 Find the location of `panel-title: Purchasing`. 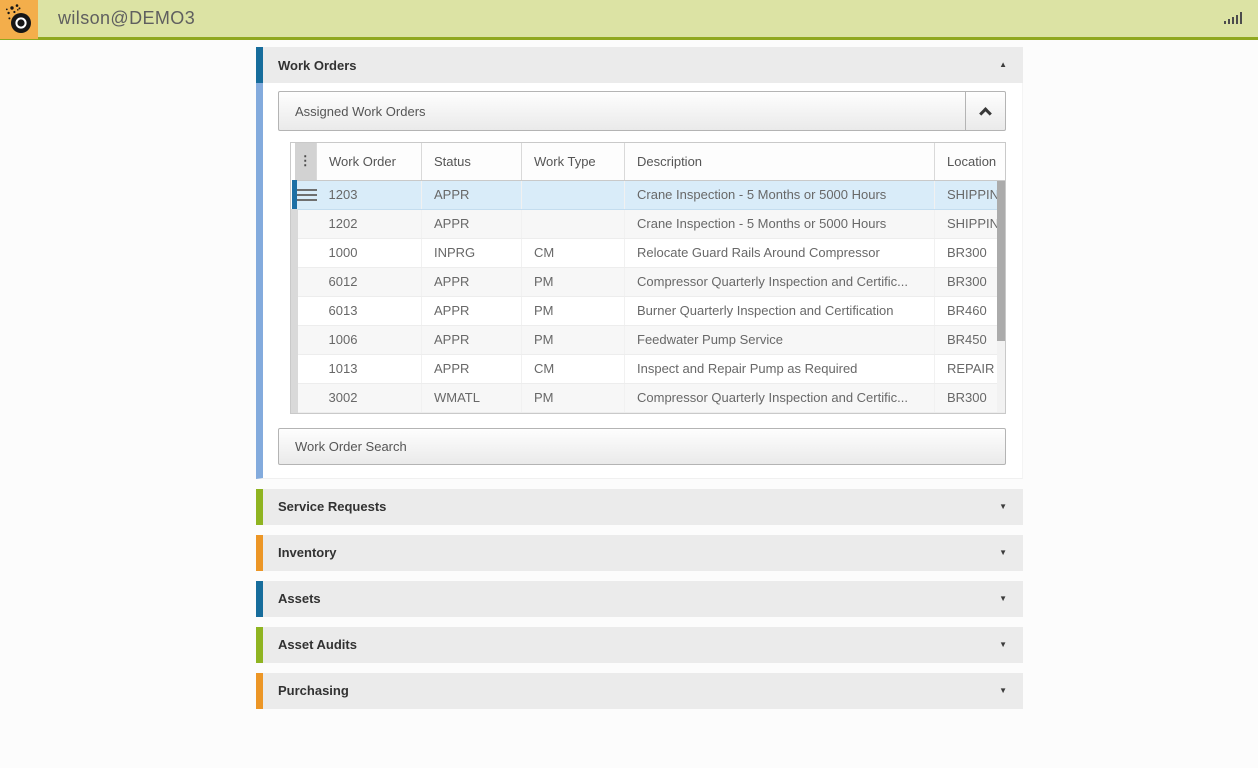

panel-title: Purchasing is located at coordinates (313, 690).